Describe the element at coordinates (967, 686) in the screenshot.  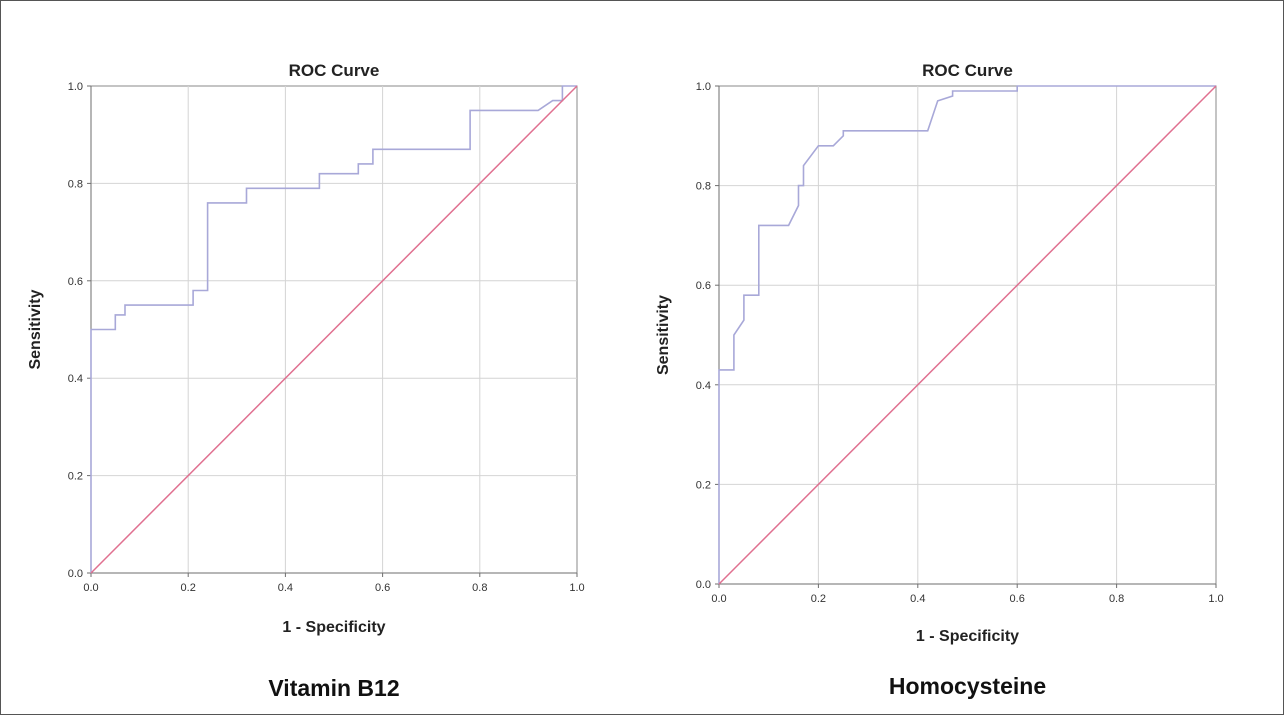
I see `chart-caption: Homocysteine` at that location.